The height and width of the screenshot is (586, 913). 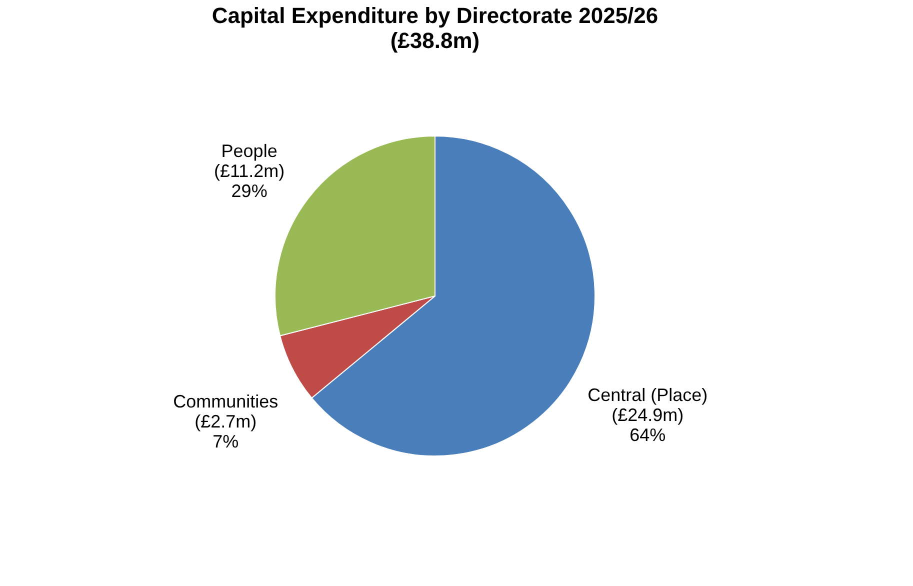 I want to click on data-label: (£2.7m) 7%, so click(x=225, y=432).